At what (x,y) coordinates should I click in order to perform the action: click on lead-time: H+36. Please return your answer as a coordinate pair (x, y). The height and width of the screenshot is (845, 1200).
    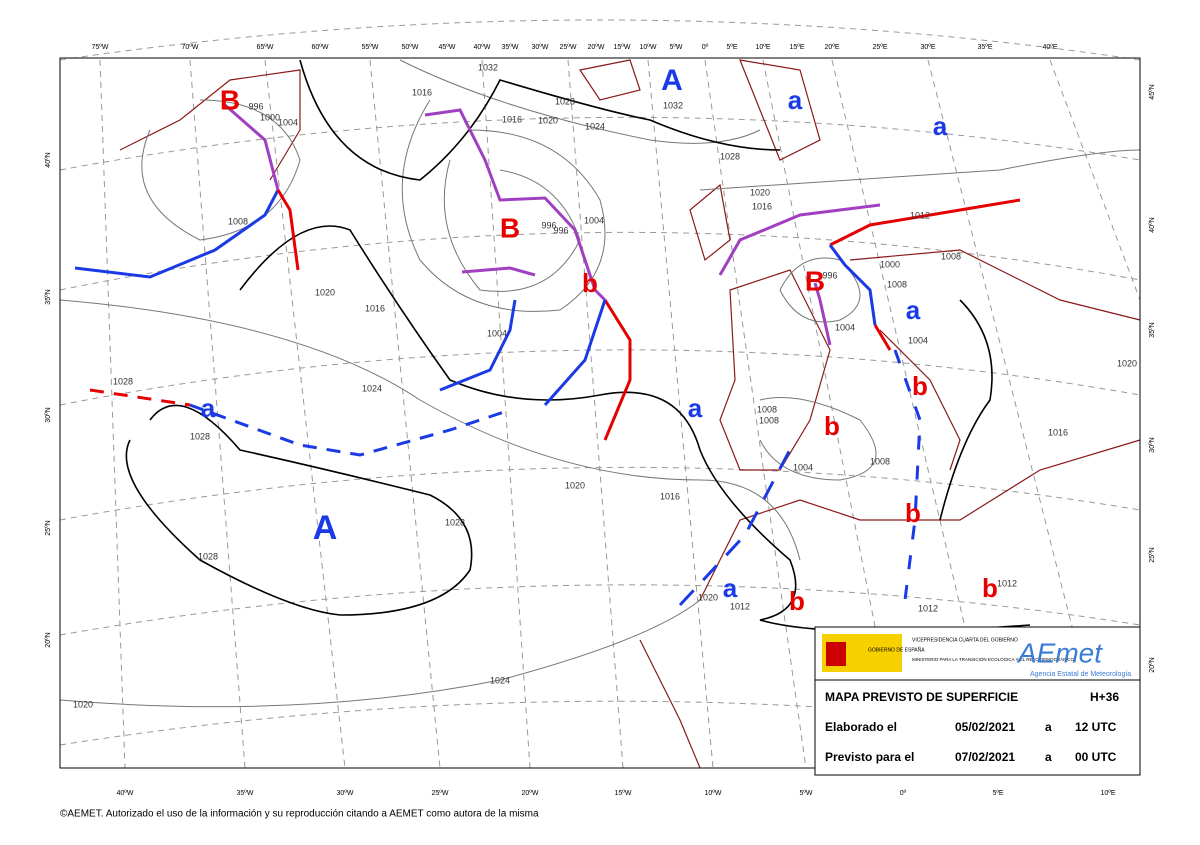
    Looking at the image, I should click on (1104, 697).